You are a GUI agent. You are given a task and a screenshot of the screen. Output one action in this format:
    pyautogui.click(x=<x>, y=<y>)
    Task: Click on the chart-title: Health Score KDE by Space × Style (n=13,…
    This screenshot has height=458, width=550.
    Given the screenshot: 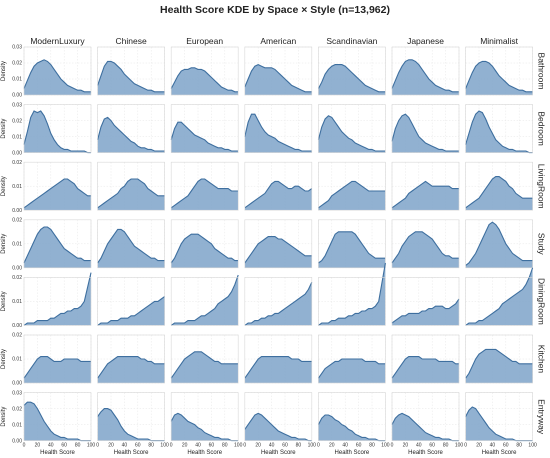 What is the action you would take?
    pyautogui.click(x=275, y=10)
    